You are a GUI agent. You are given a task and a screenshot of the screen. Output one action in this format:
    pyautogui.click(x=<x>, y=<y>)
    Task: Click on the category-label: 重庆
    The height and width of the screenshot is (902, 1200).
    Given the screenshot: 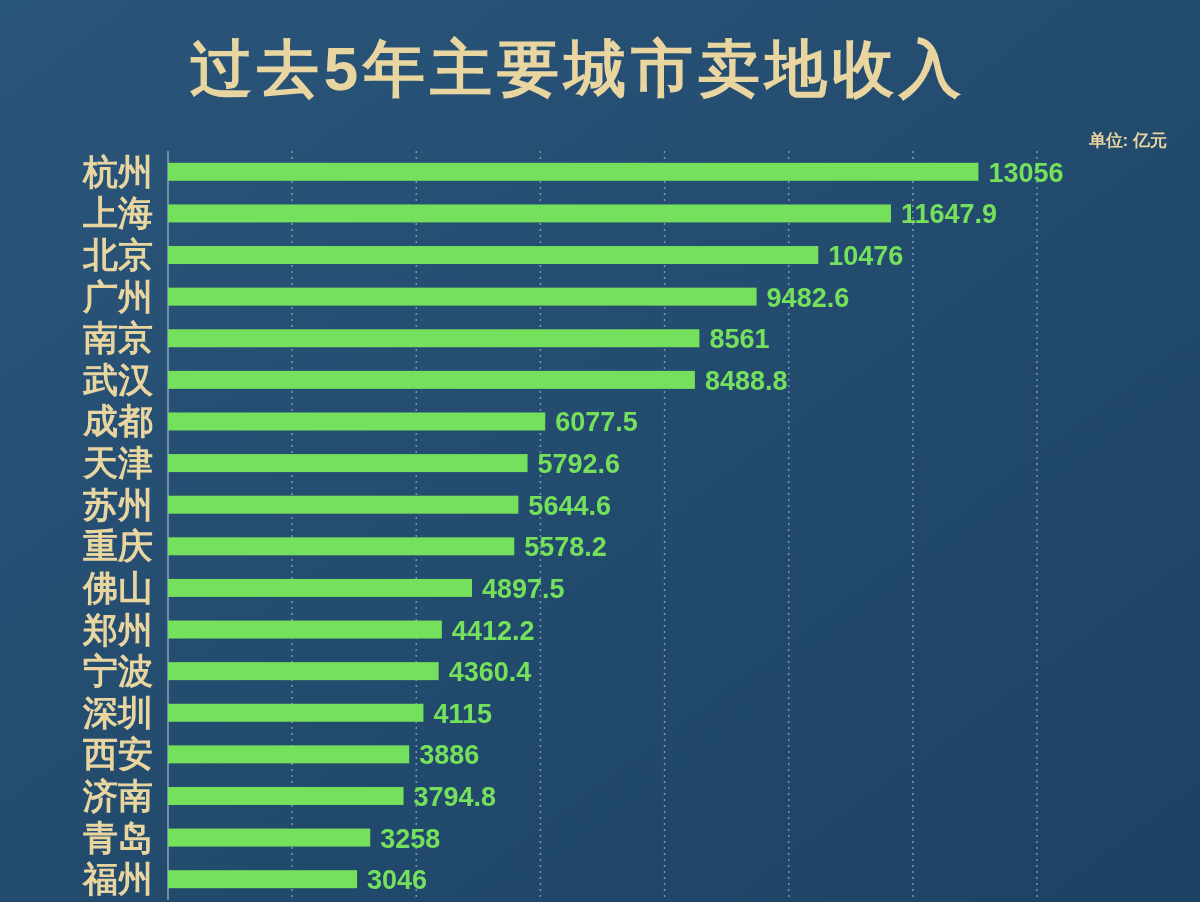 What is the action you would take?
    pyautogui.click(x=118, y=546)
    